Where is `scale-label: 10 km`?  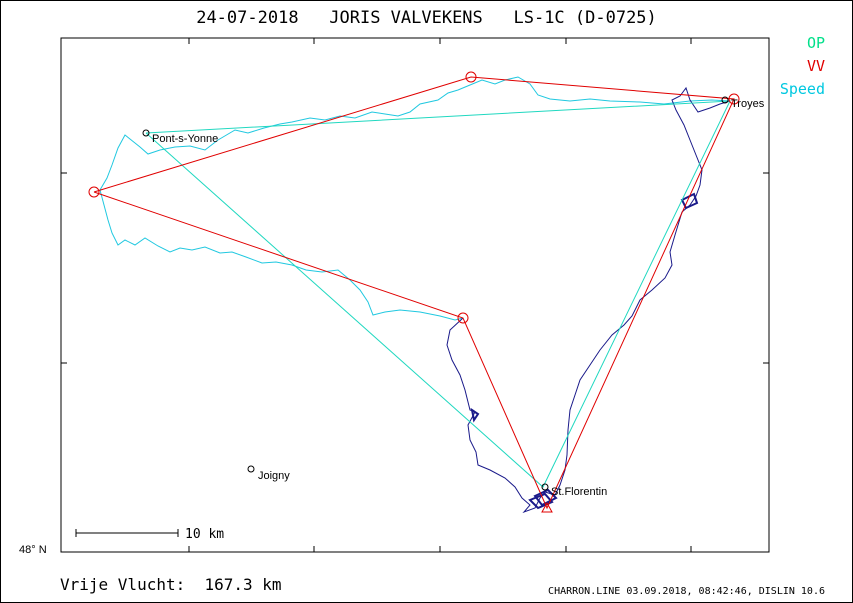 scale-label: 10 km is located at coordinates (204, 534).